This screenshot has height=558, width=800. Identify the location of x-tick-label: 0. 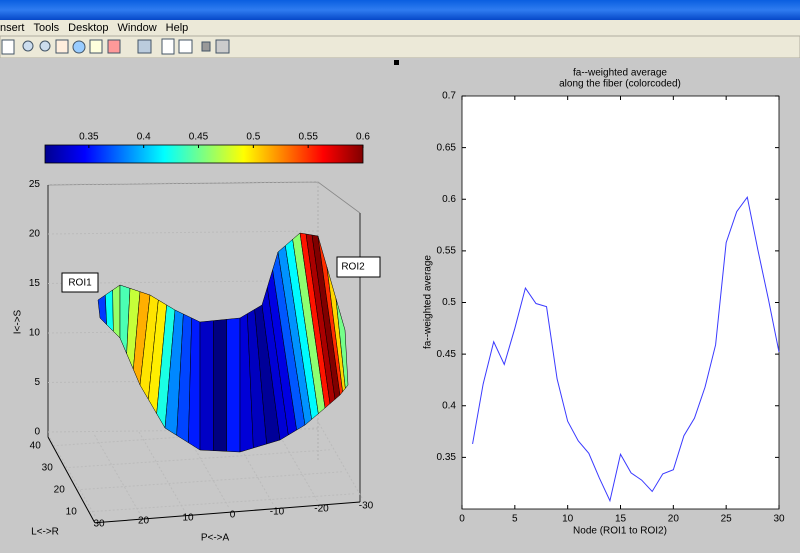
(462, 519).